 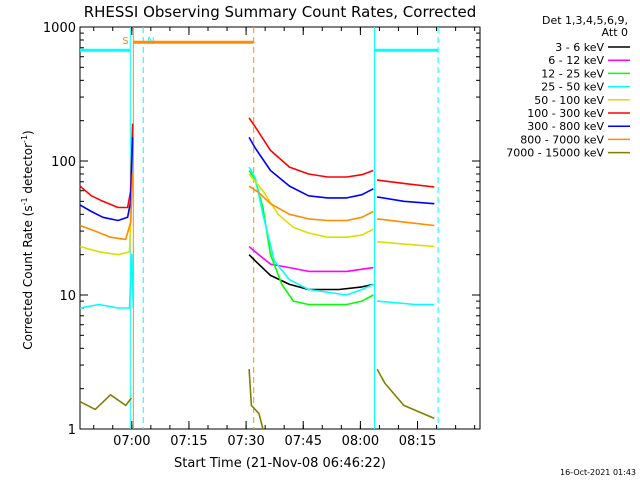 I want to click on x-axis-label: Start Time (21-Nov-08 06:46:22), so click(x=280, y=463).